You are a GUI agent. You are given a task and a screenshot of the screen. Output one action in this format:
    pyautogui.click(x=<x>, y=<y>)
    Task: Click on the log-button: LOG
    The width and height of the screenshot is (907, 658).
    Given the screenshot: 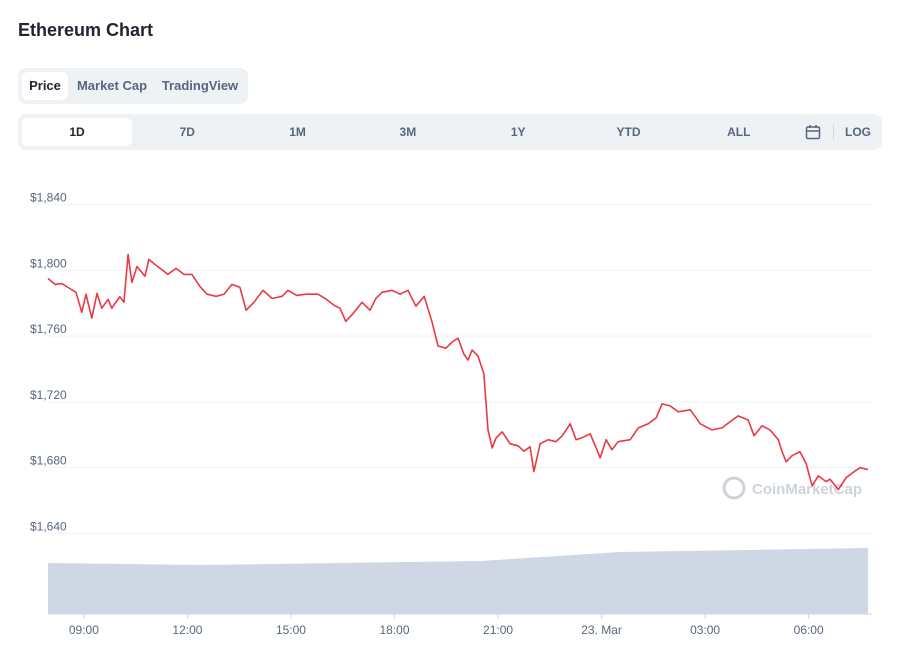 What is the action you would take?
    pyautogui.click(x=858, y=132)
    